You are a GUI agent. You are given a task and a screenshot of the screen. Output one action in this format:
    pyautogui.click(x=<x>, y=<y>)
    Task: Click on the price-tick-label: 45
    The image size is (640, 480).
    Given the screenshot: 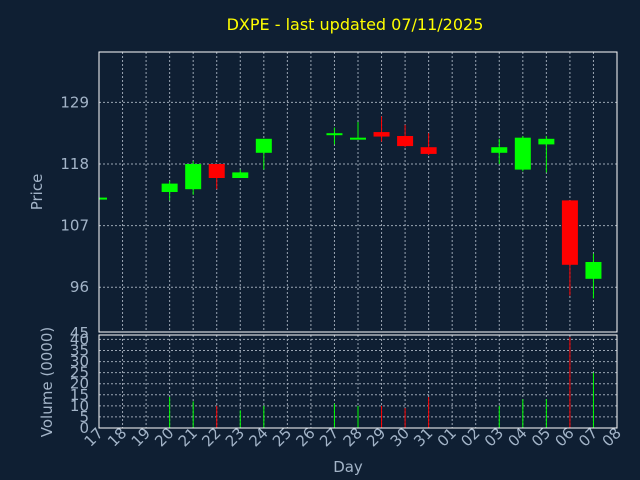 What is the action you would take?
    pyautogui.click(x=79, y=333)
    